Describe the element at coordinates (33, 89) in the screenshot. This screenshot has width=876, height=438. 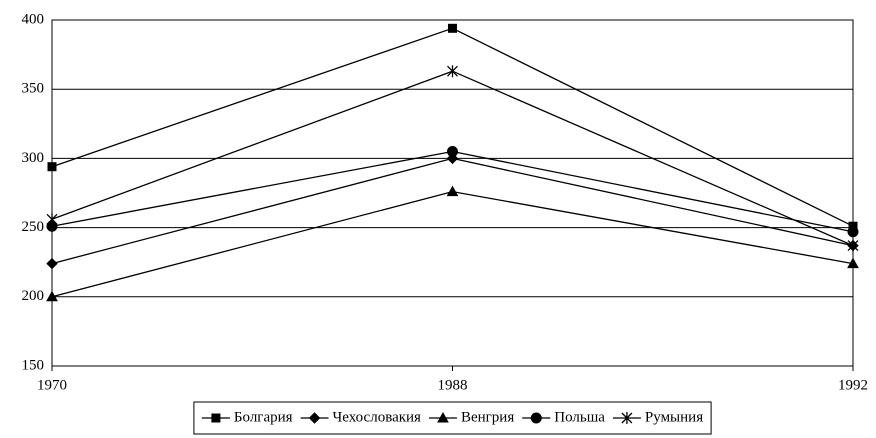
I see `y-tick-label: 350` at that location.